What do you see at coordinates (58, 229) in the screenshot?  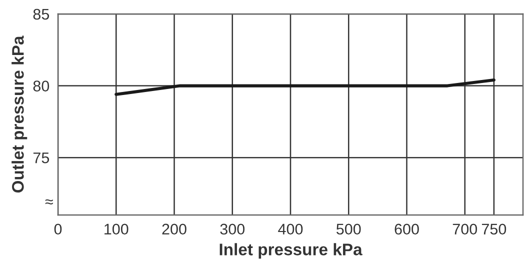 I see `x-tick-label: 0` at bounding box center [58, 229].